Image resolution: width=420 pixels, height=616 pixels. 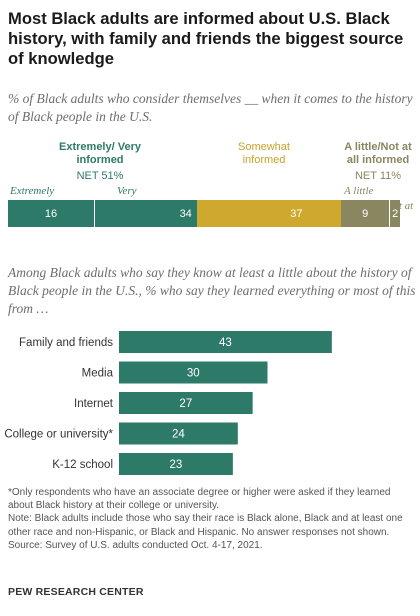 What do you see at coordinates (264, 153) in the screenshot?
I see `group-label-somewhat-informed: Somewhat informed` at bounding box center [264, 153].